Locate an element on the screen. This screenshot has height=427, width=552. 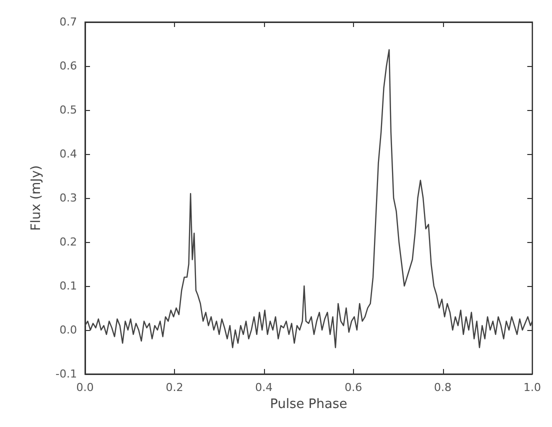
y-tick-label: 0.0 is located at coordinates (68, 330).